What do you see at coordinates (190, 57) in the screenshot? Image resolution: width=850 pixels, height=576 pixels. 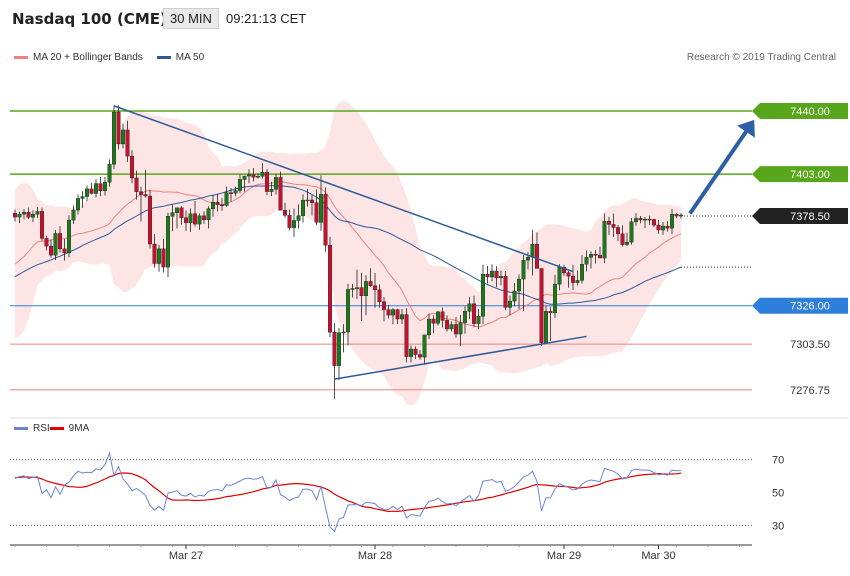 I see `ma50-legend-label: MA 50` at bounding box center [190, 57].